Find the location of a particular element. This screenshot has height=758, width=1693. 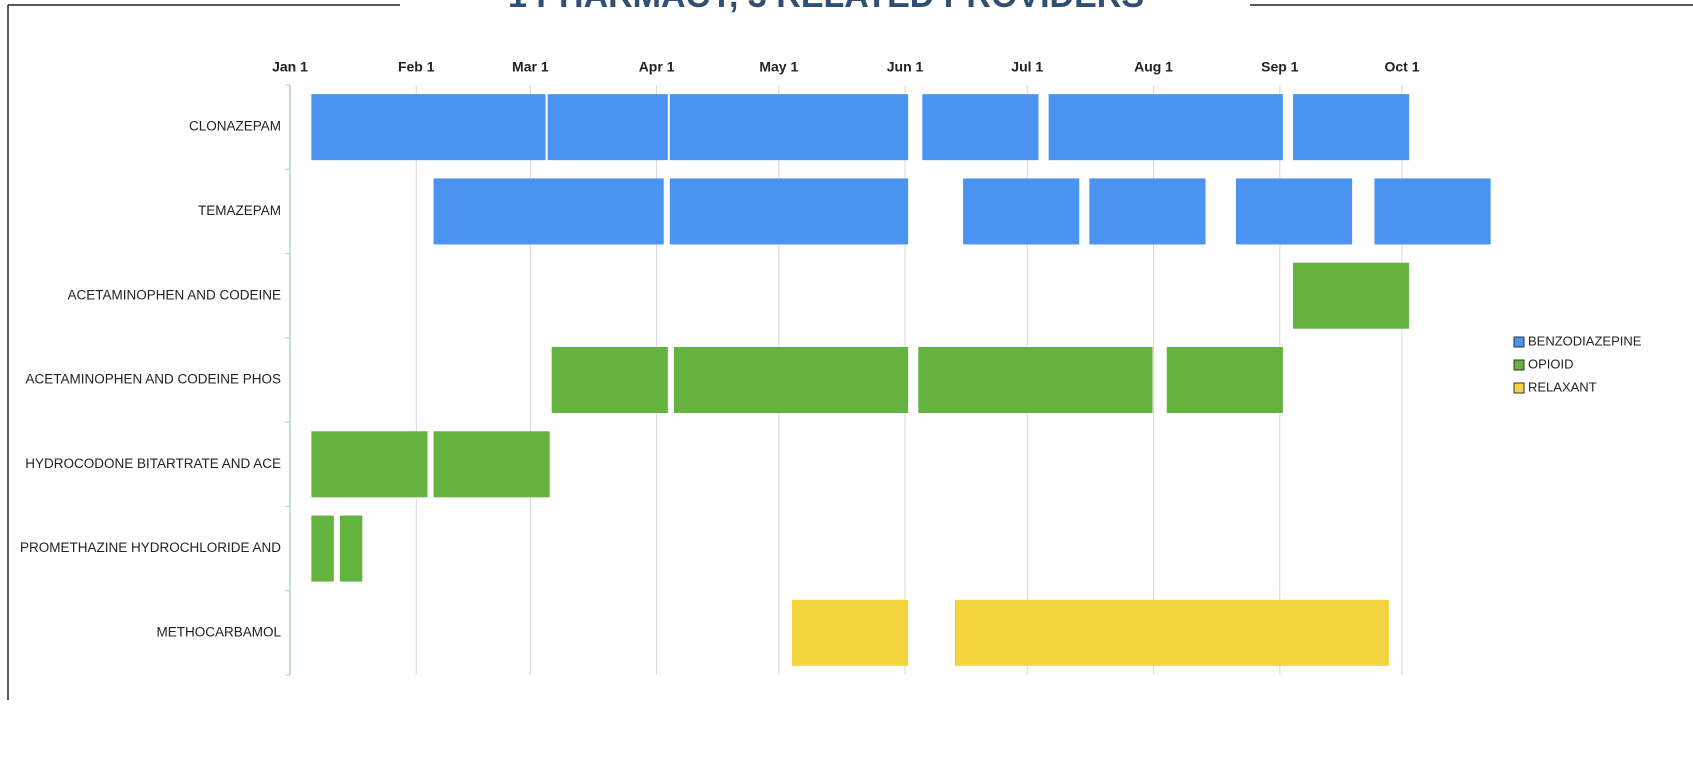

x-tick-label: Sep 1 is located at coordinates (1280, 67).